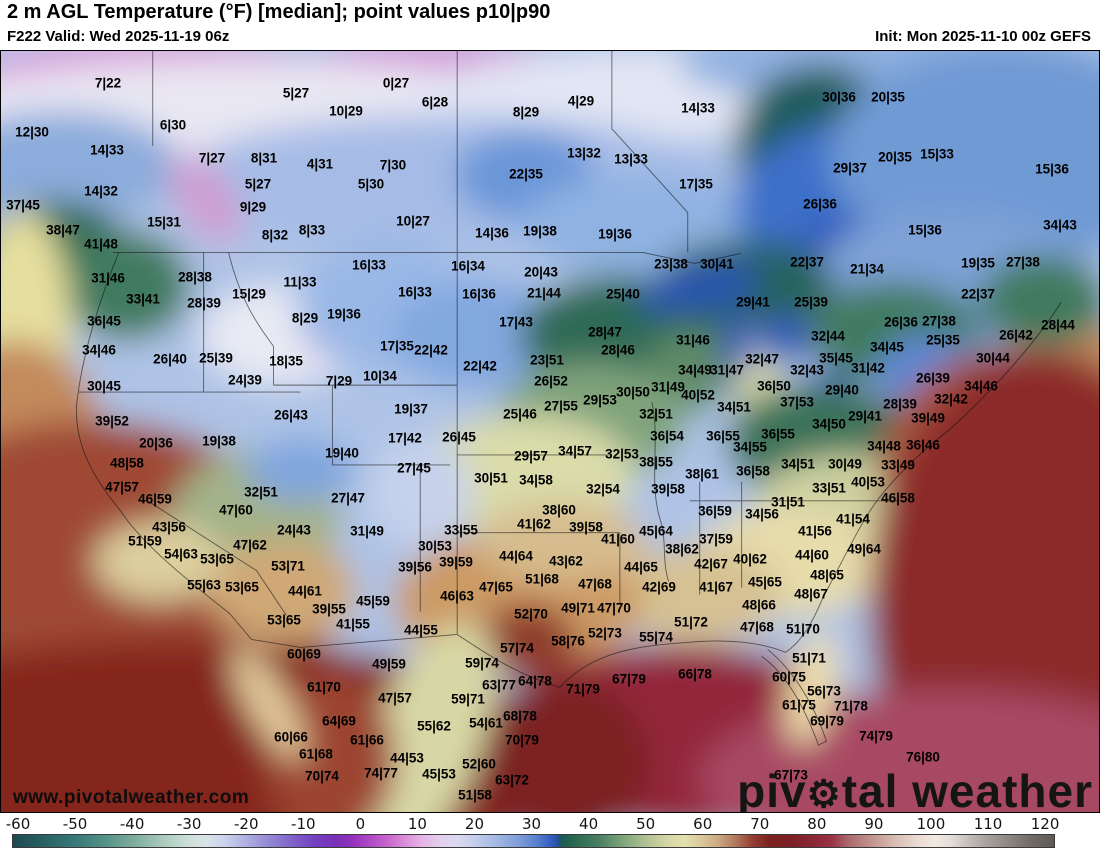 The height and width of the screenshot is (850, 1100). Describe the element at coordinates (520, 716) in the screenshot. I see `point-value: 68|78` at that location.